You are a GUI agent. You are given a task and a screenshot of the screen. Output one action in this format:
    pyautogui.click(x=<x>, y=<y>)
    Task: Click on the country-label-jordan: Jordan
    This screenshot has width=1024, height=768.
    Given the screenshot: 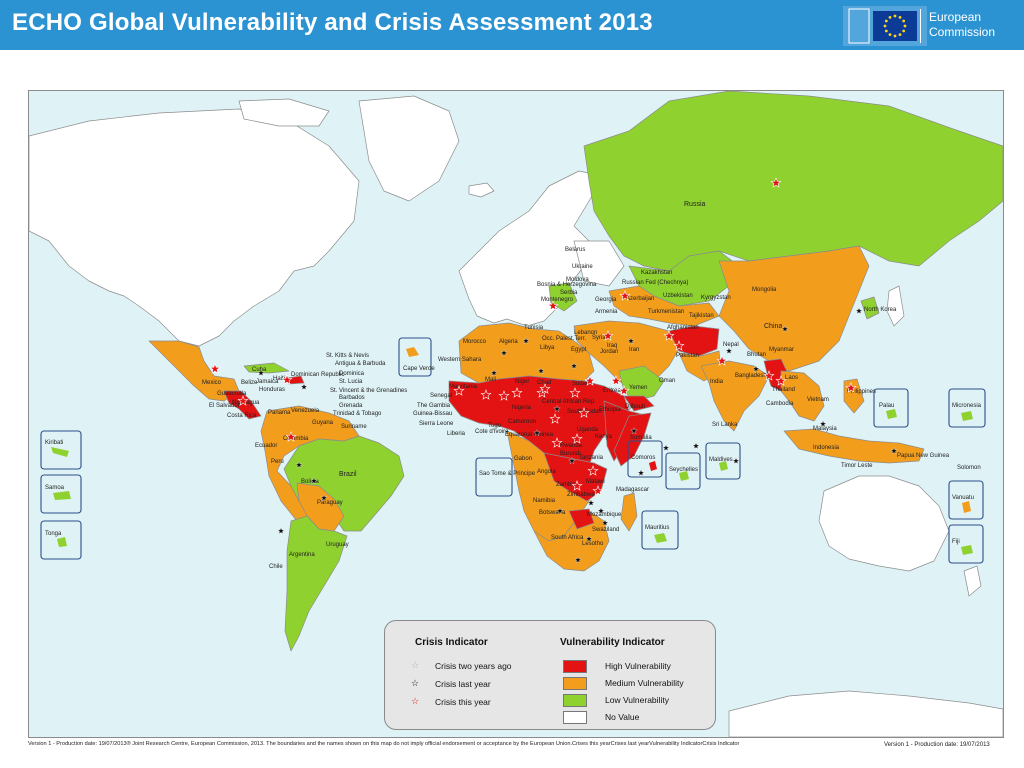 What is the action you would take?
    pyautogui.click(x=609, y=352)
    